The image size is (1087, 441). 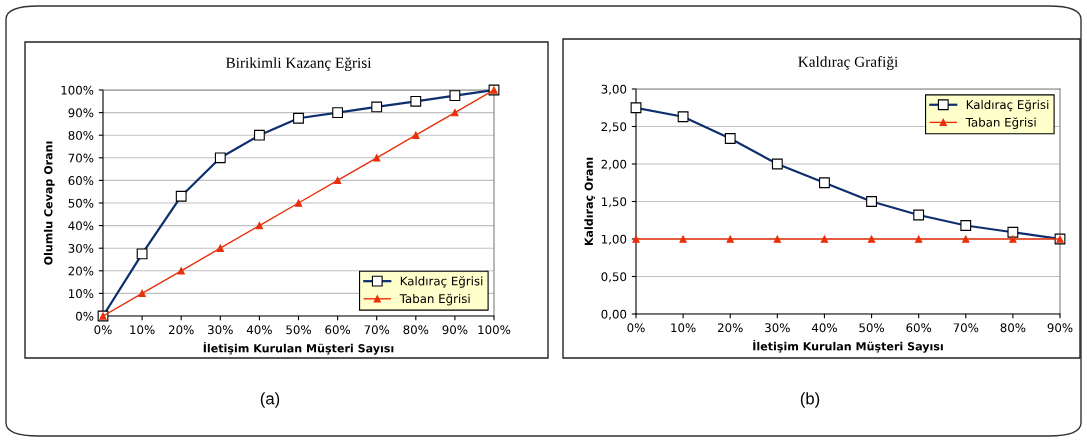 I want to click on text: (a), so click(x=270, y=400).